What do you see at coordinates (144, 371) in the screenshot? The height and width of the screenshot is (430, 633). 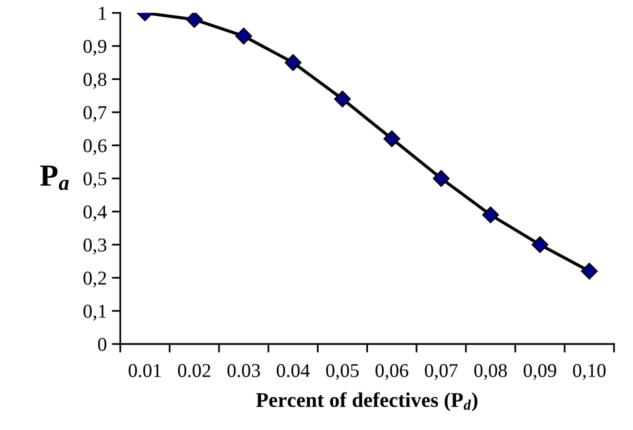 I see `x-tick-label: 0.01` at bounding box center [144, 371].